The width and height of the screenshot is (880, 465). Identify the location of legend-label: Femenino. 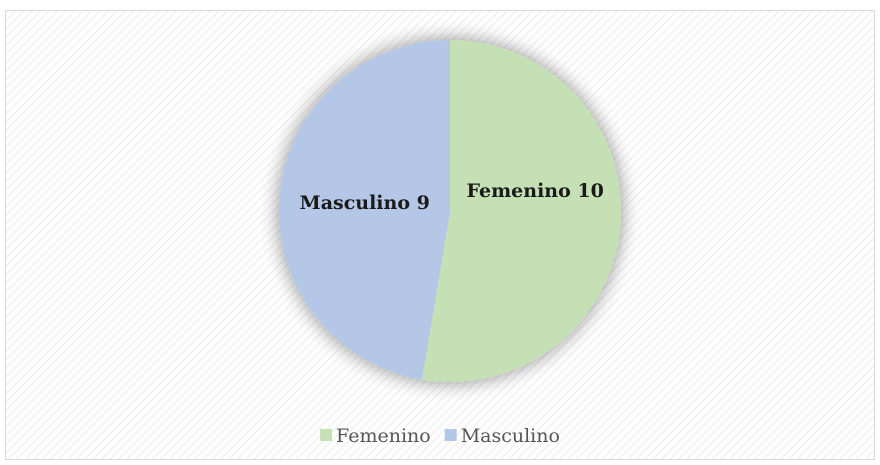
(383, 436).